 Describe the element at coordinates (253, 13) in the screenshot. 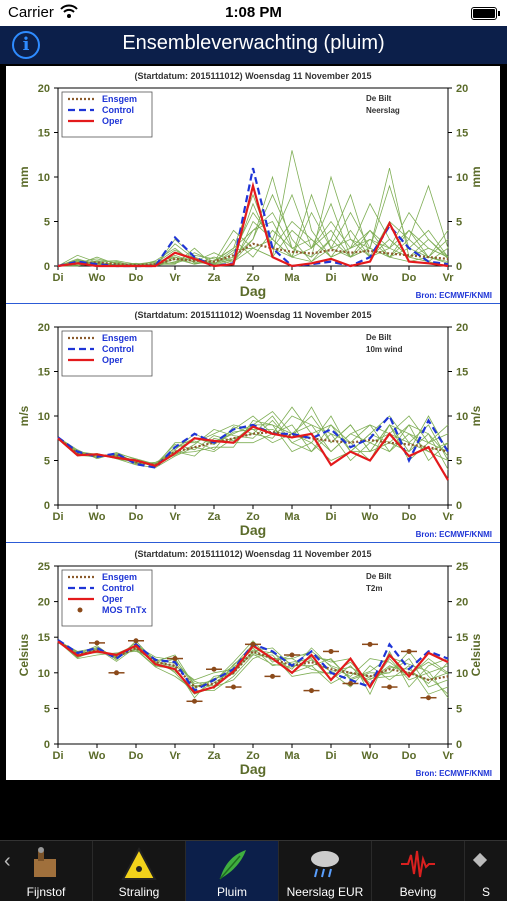

I see `status-bar: Carrier 1:08 PM` at that location.